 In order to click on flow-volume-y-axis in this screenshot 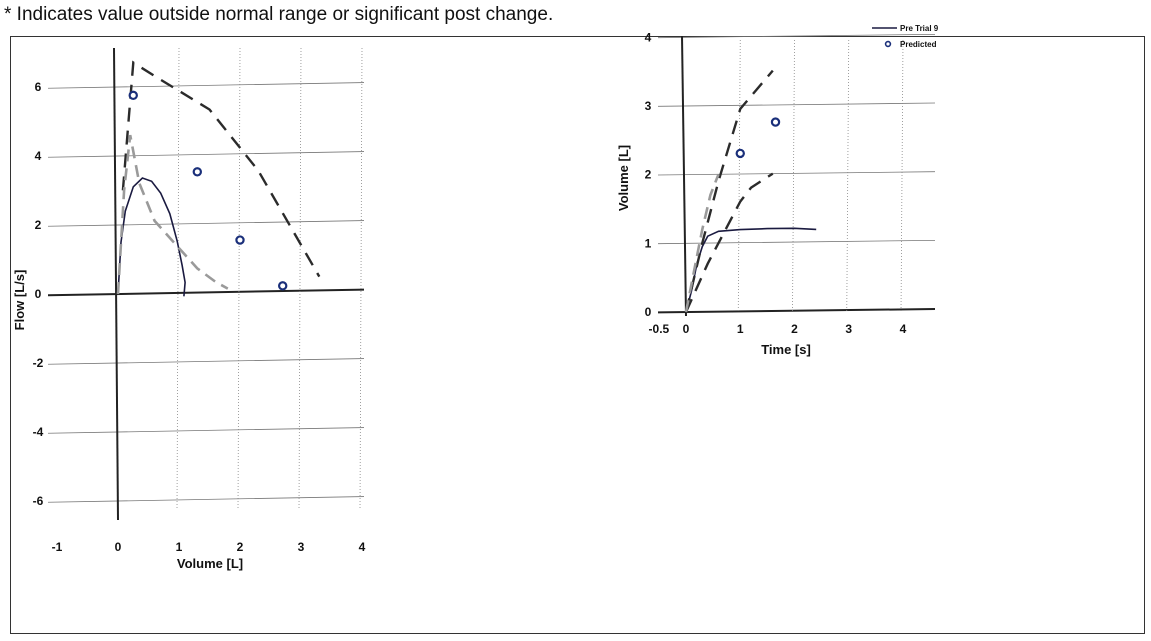, I will do `click(116, 284)`.